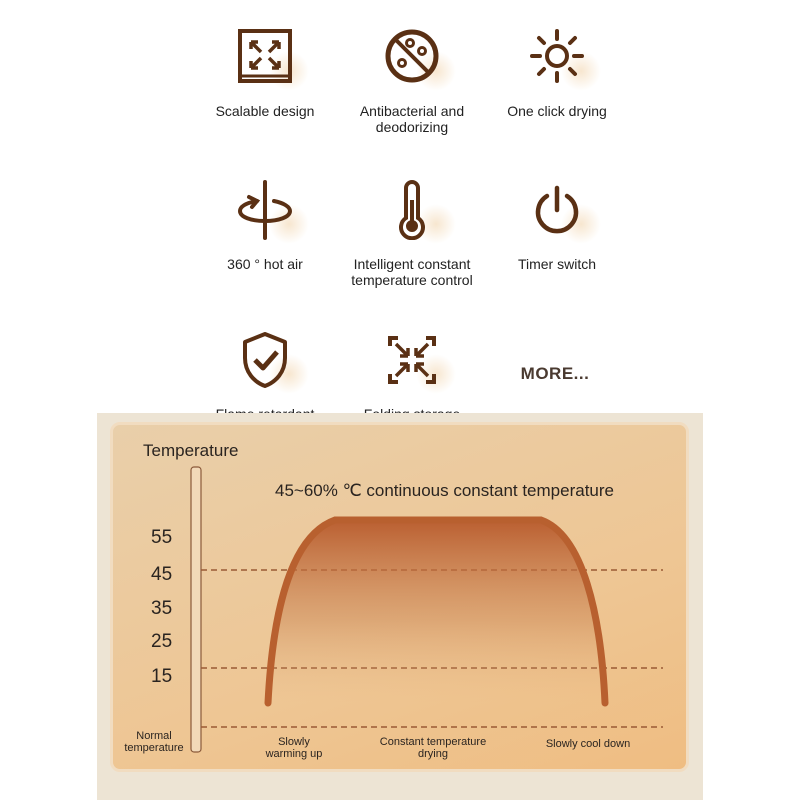 The image size is (800, 800). What do you see at coordinates (412, 272) in the screenshot?
I see `feature-label: Intelligent constant temperature control` at bounding box center [412, 272].